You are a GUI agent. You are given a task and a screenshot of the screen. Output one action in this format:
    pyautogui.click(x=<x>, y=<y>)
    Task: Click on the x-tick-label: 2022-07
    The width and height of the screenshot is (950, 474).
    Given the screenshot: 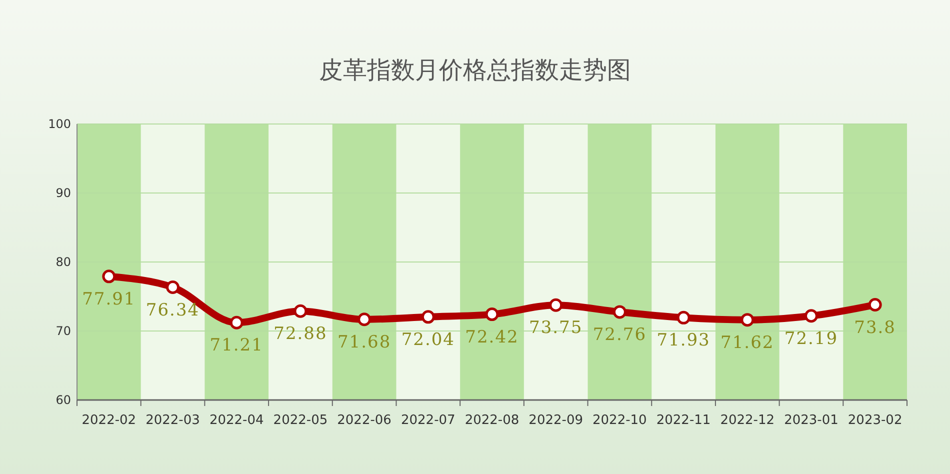 What is the action you would take?
    pyautogui.click(x=428, y=420)
    